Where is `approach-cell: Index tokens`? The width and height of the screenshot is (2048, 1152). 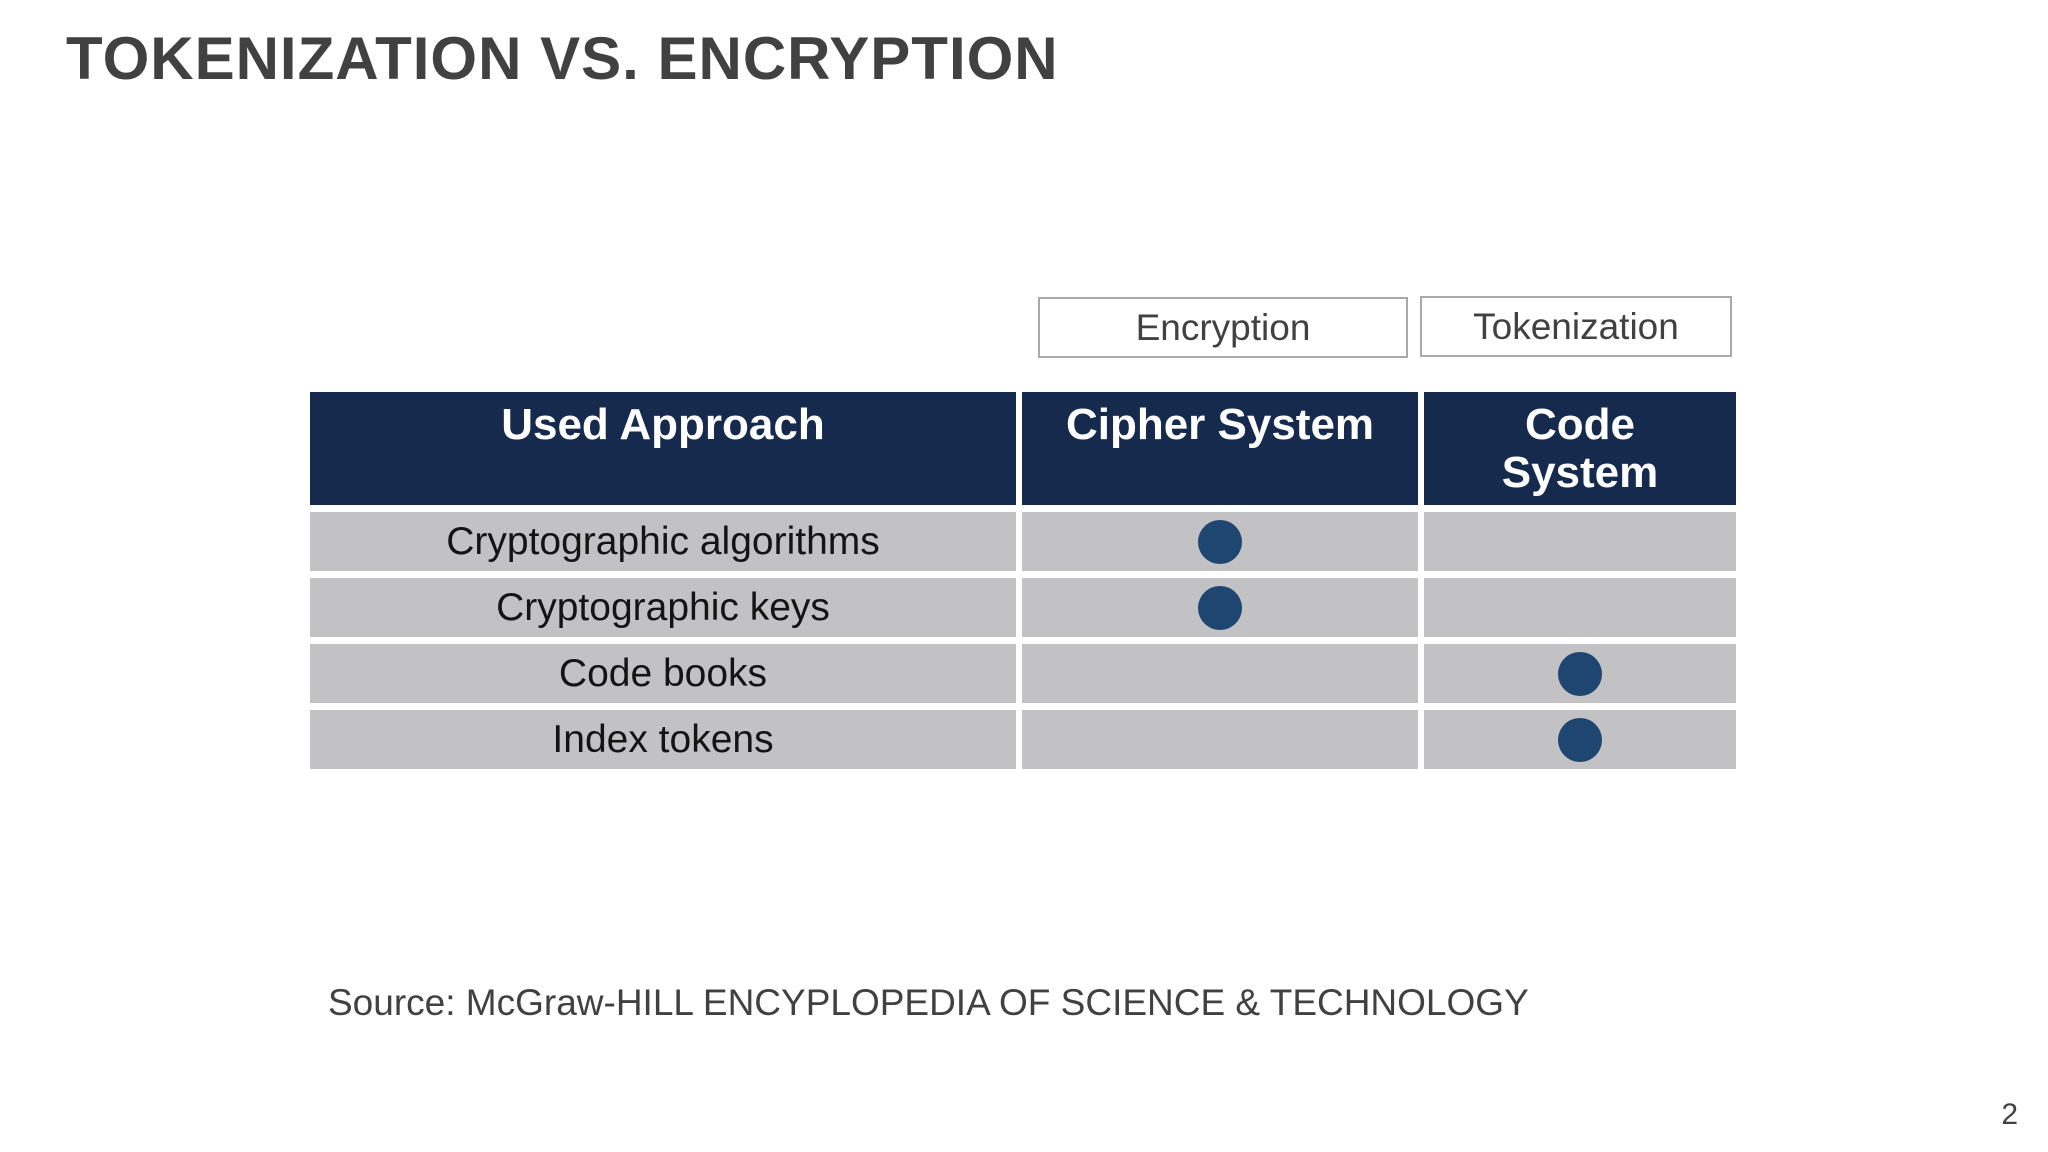 approach-cell: Index tokens is located at coordinates (663, 739).